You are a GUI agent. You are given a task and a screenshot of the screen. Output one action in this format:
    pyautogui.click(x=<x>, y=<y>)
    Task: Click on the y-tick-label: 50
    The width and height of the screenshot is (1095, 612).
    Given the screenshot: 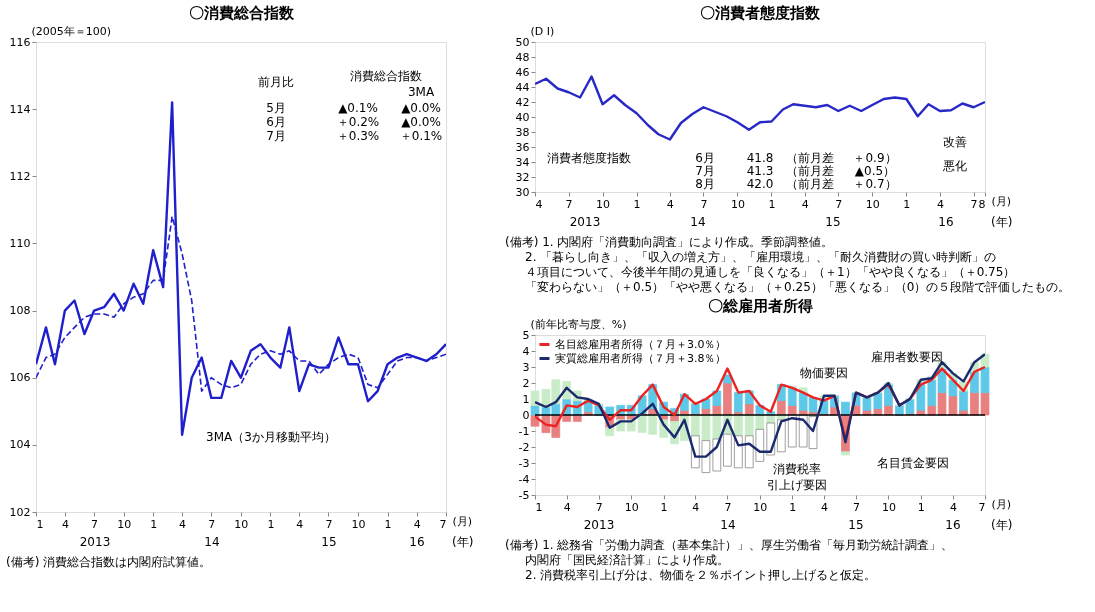 What is the action you would take?
    pyautogui.click(x=522, y=42)
    